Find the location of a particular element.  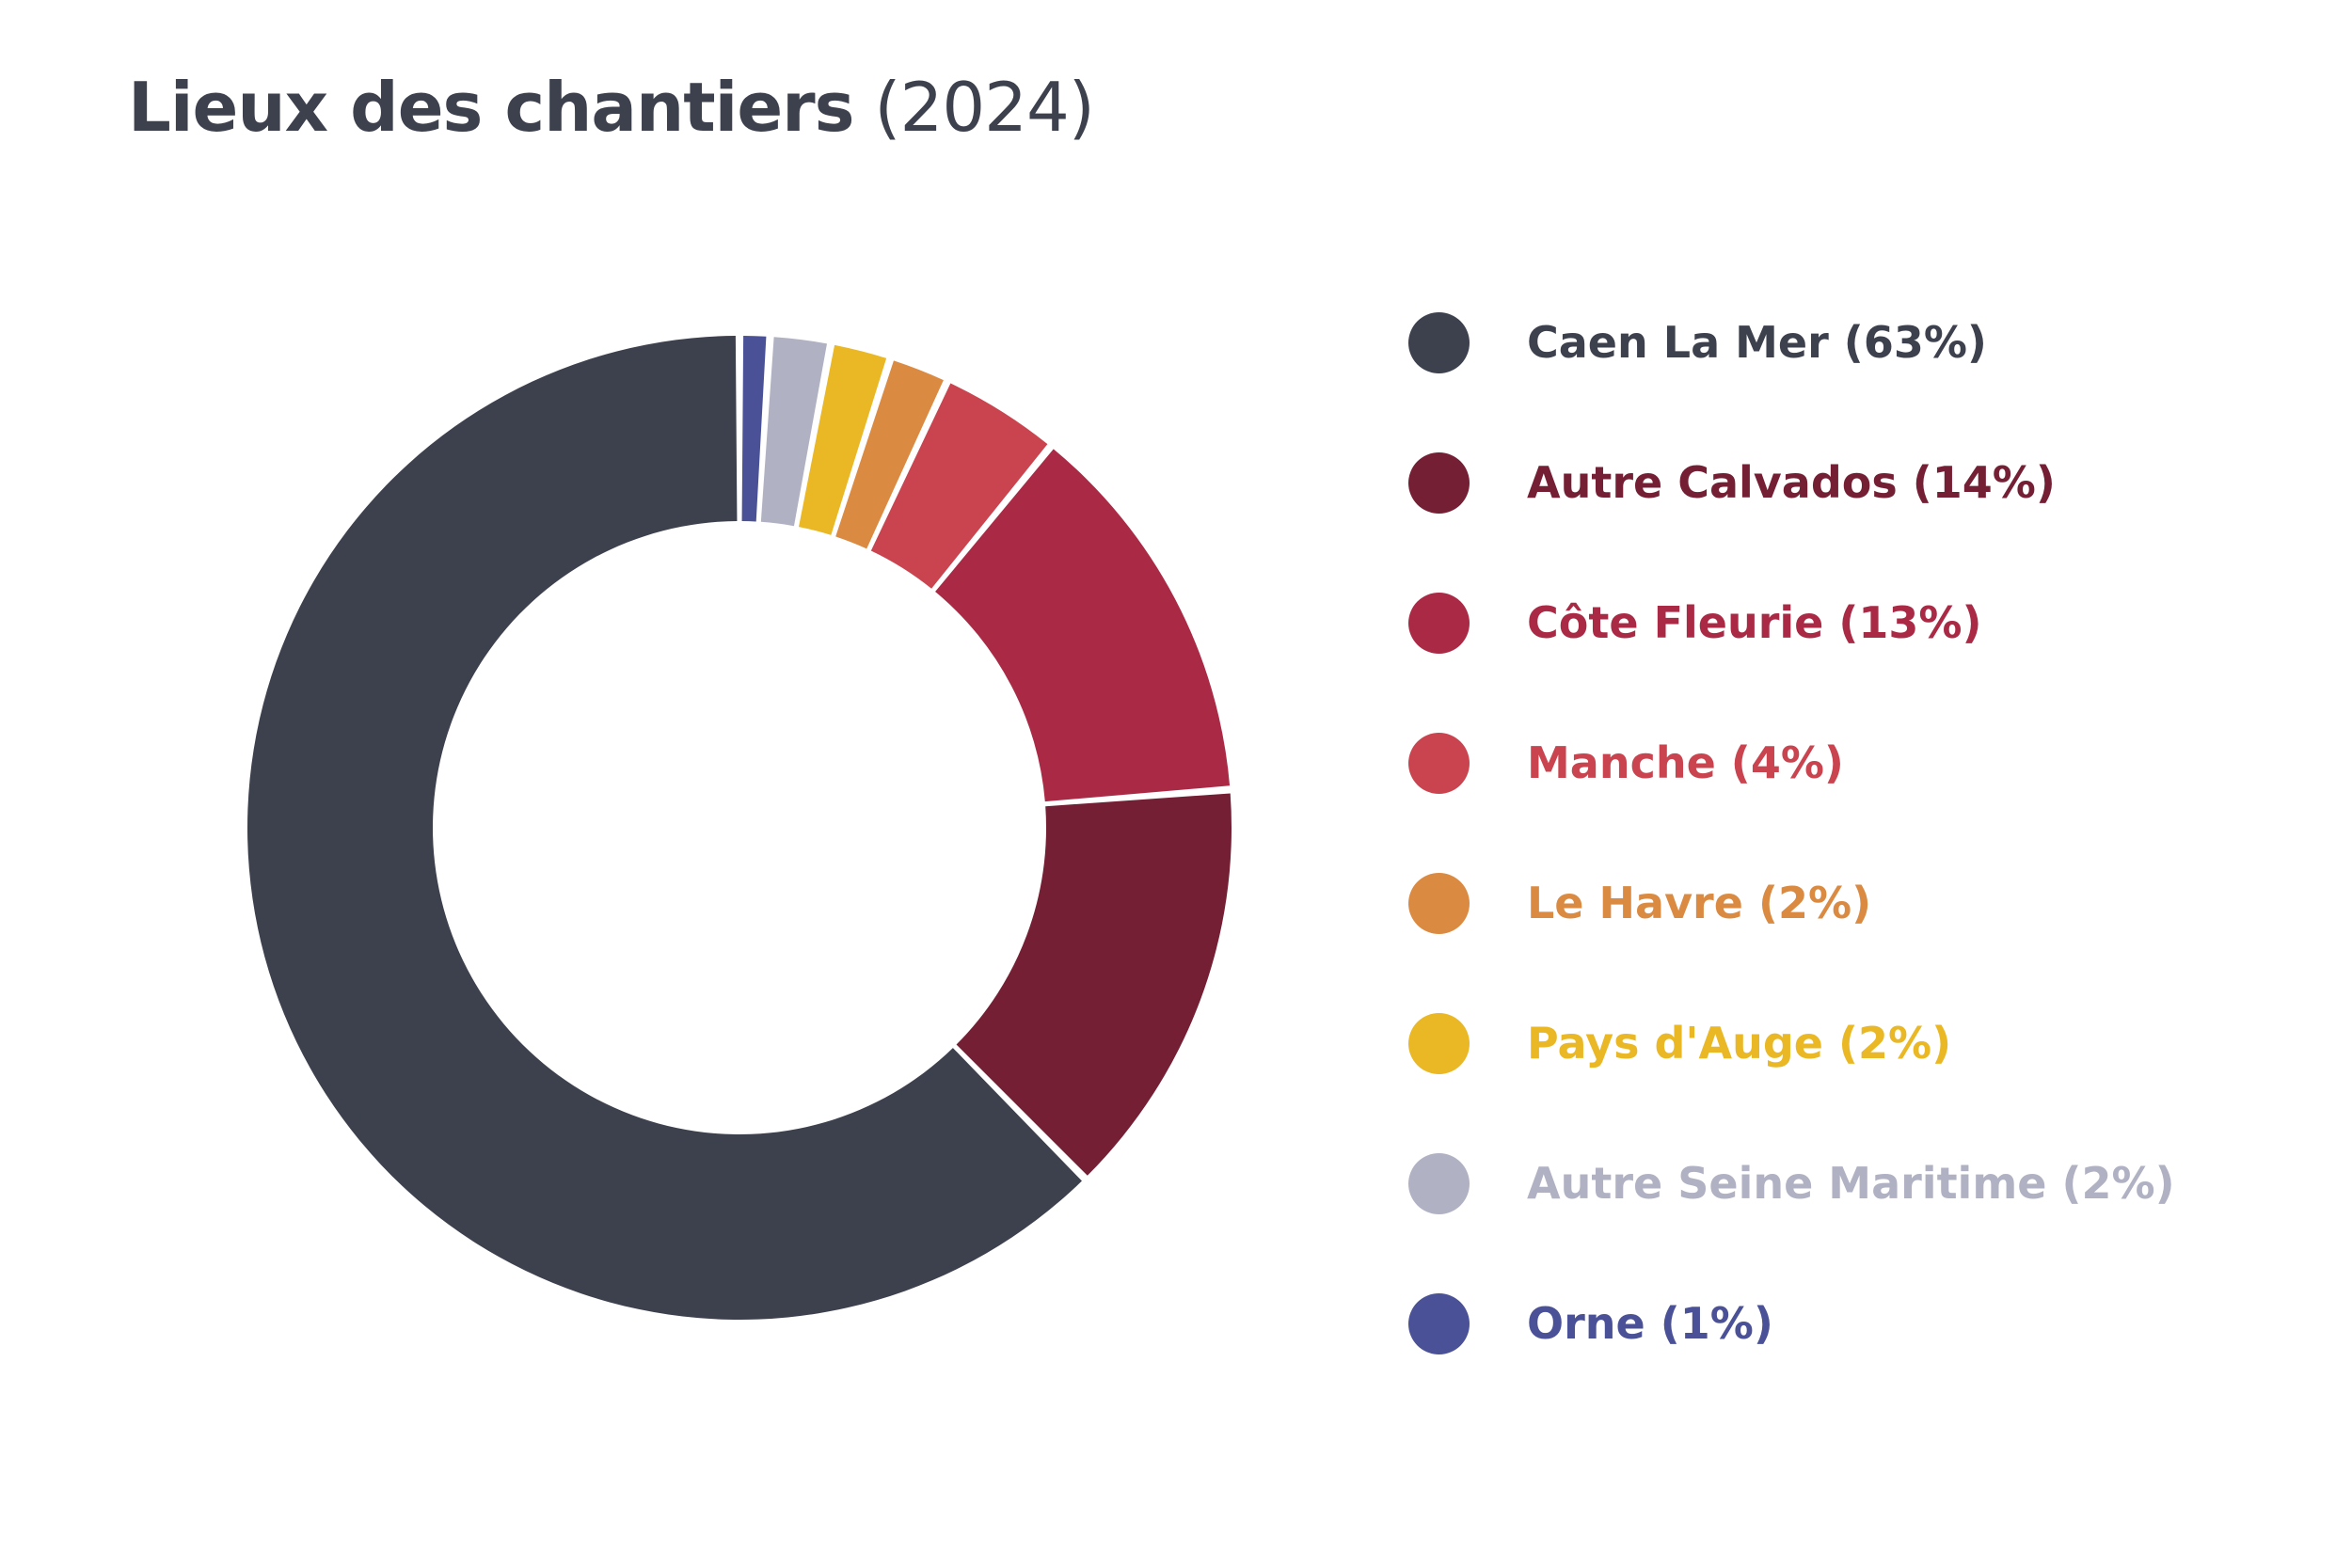

legend-label: Autre Seine Maritime (2%) is located at coordinates (1851, 1183).